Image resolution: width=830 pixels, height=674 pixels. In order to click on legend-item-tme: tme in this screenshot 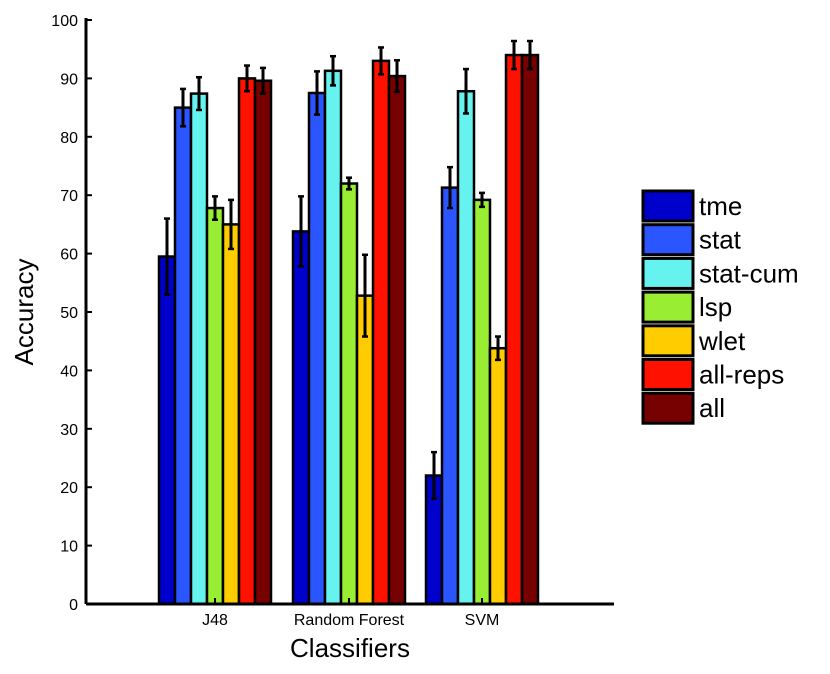, I will do `click(691, 206)`.